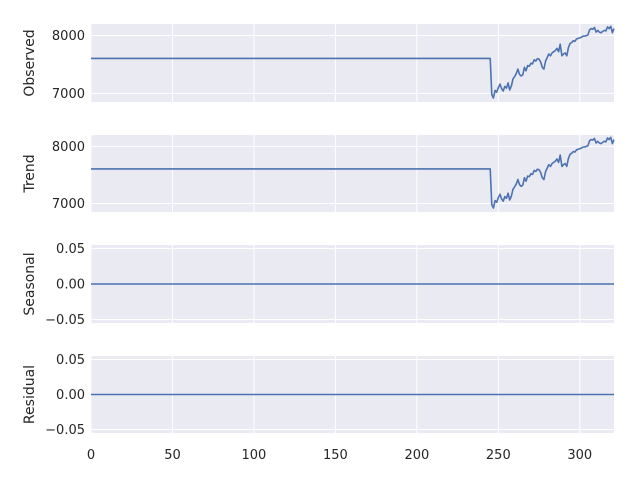 The width and height of the screenshot is (640, 484). What do you see at coordinates (91, 455) in the screenshot?
I see `x-tick-label: 0` at bounding box center [91, 455].